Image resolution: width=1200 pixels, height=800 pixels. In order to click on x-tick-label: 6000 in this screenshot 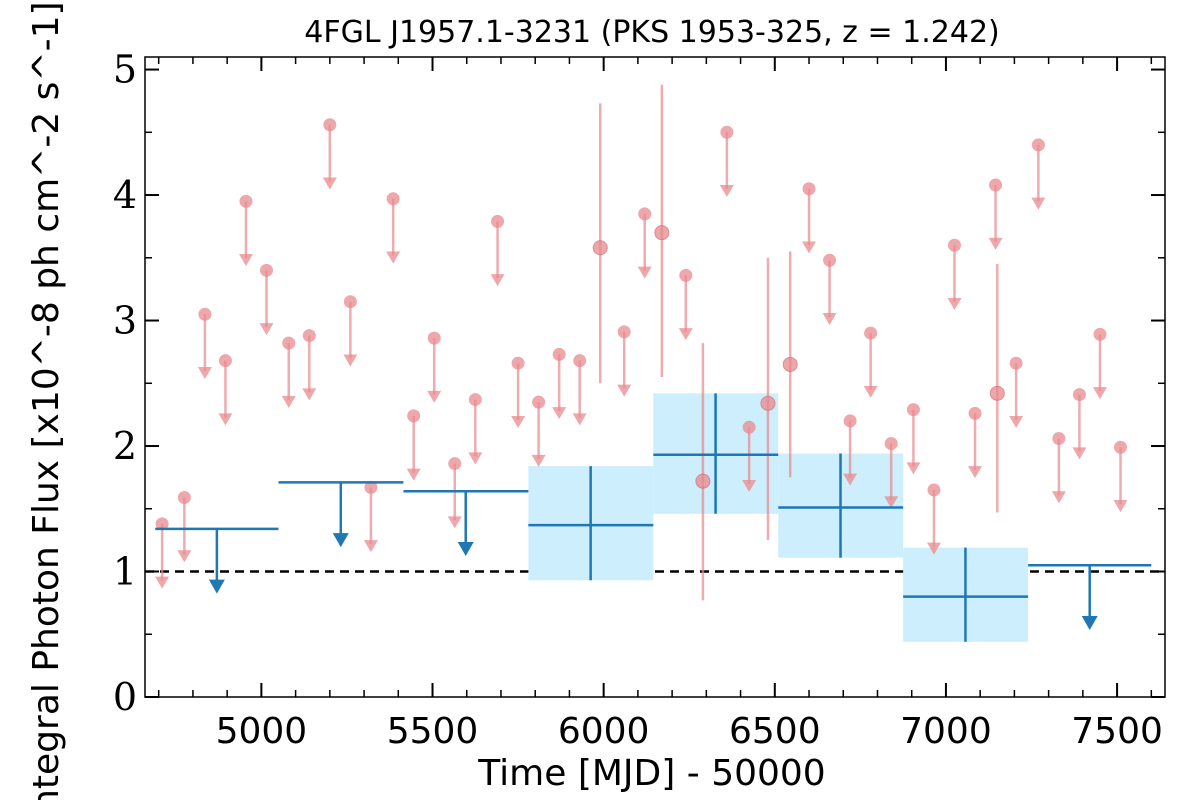, I will do `click(604, 731)`.